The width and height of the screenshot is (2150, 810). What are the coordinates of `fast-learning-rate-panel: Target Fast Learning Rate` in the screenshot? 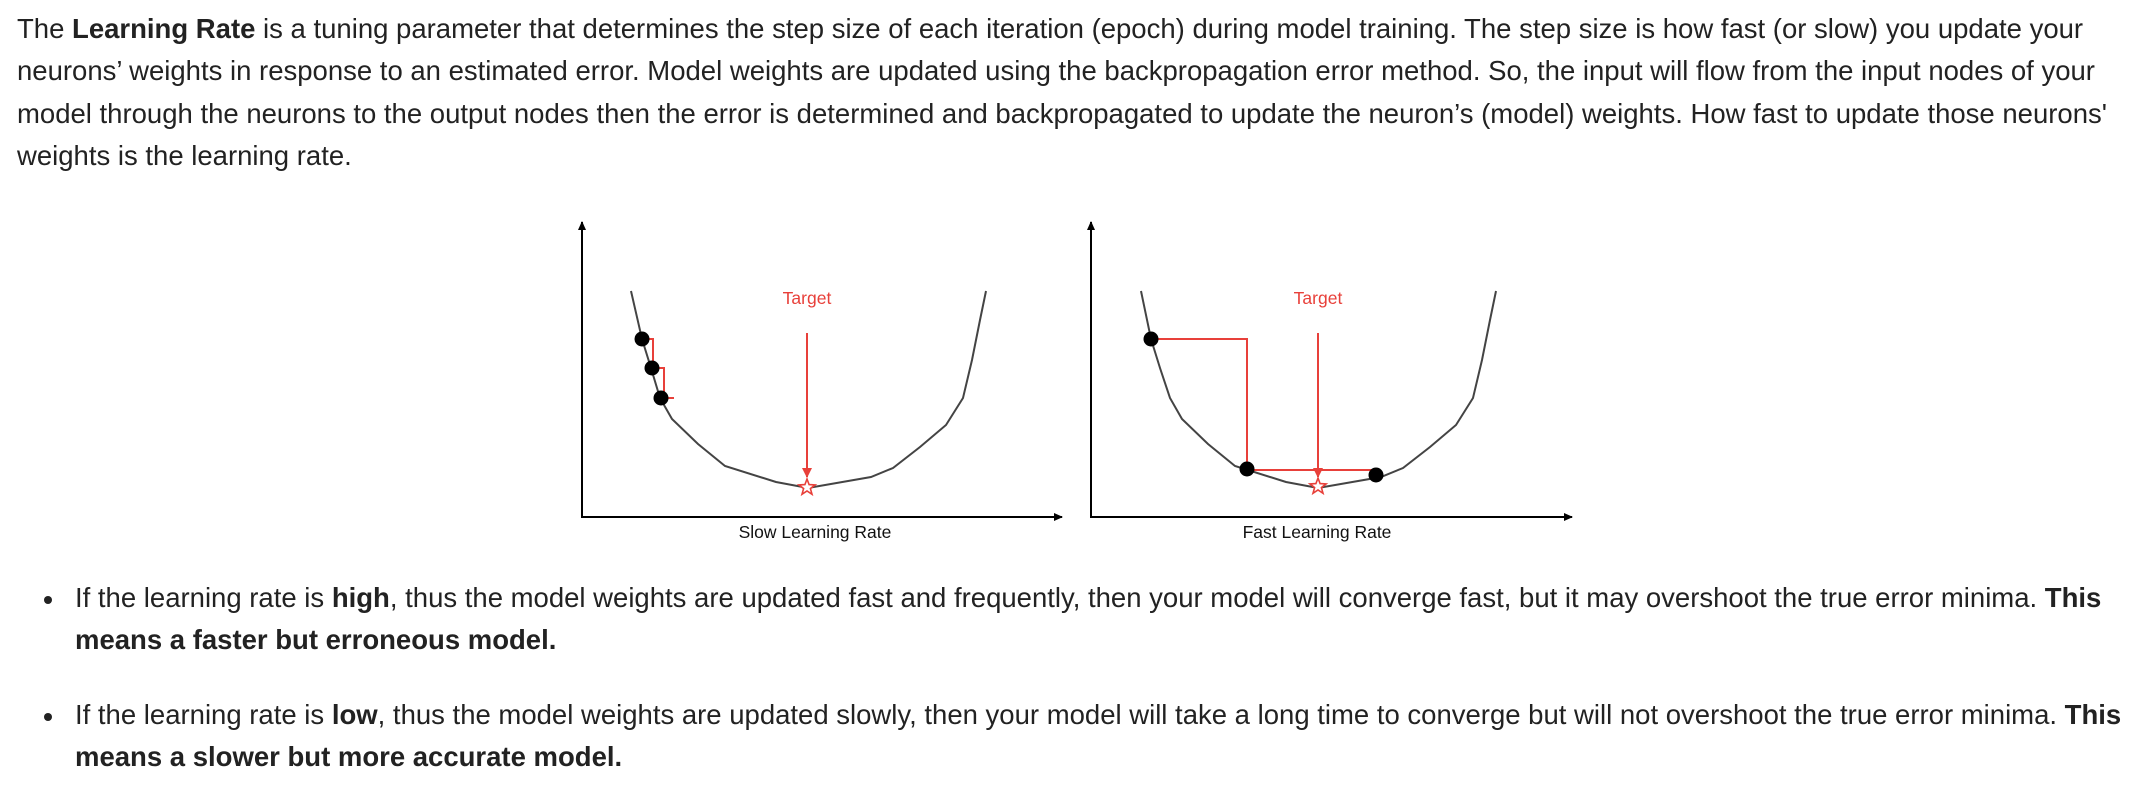 It's located at (1330, 381).